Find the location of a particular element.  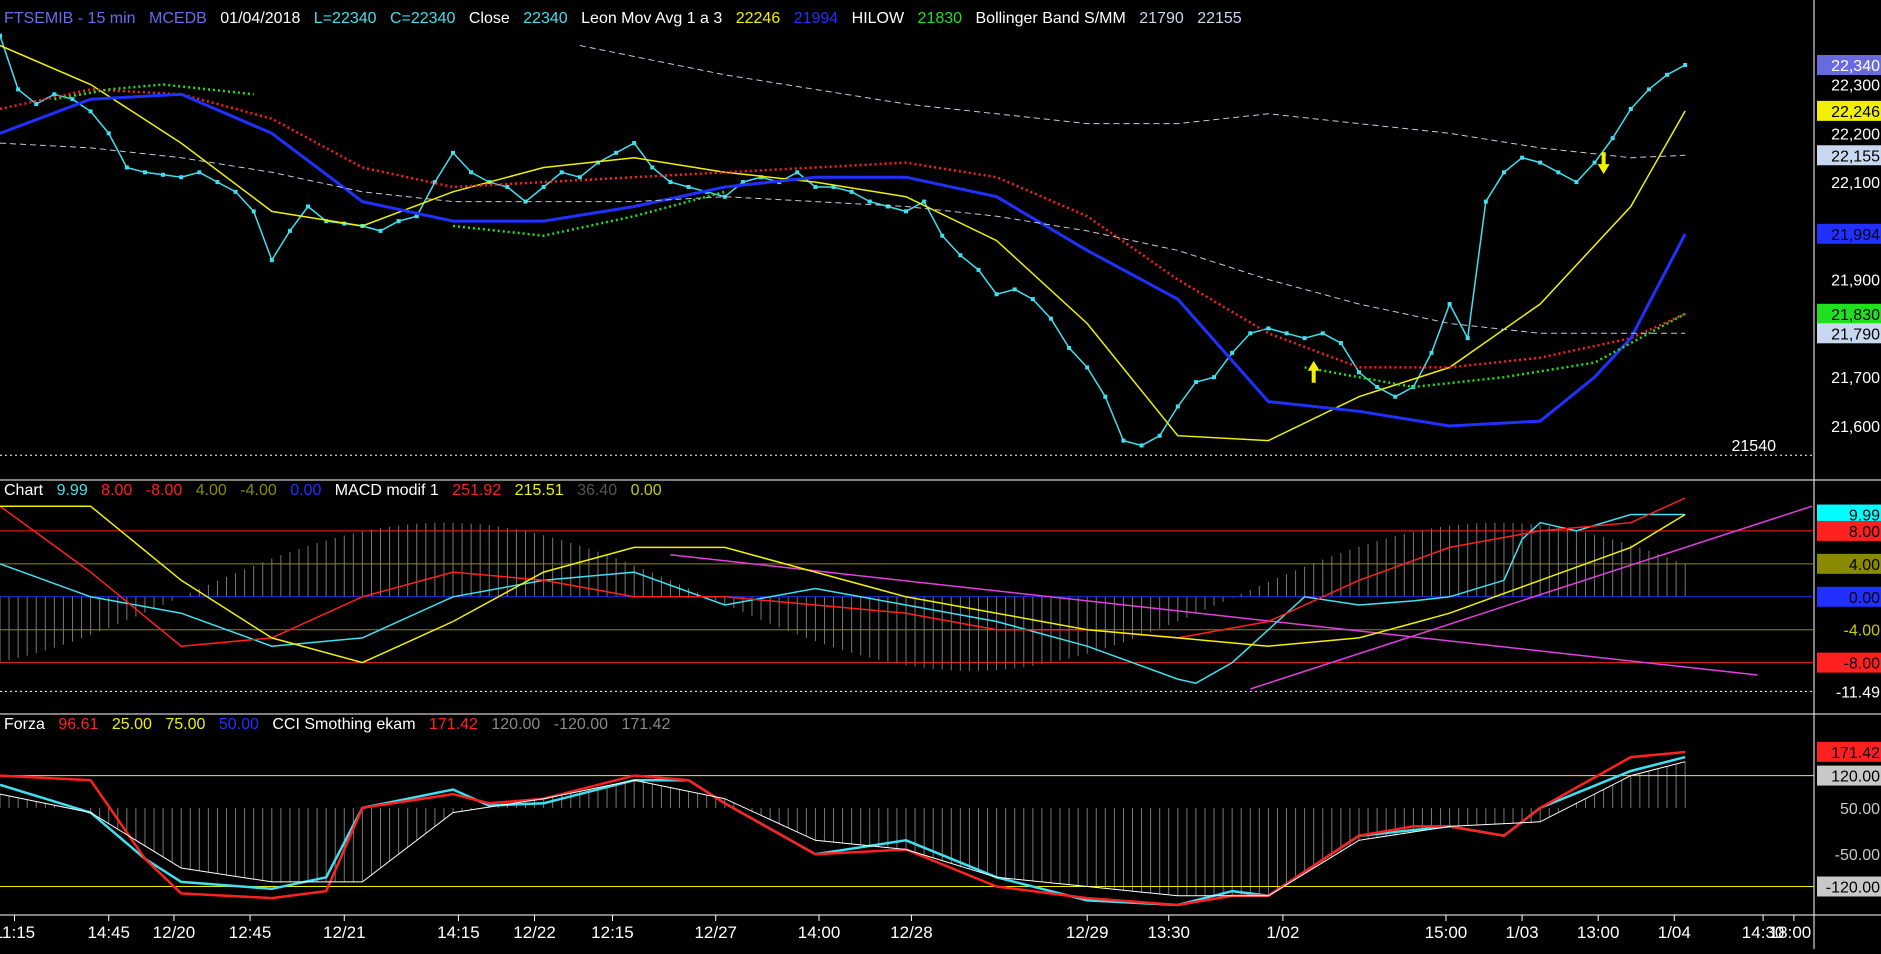

price-value-label-box: 21,790 is located at coordinates (1849, 333).